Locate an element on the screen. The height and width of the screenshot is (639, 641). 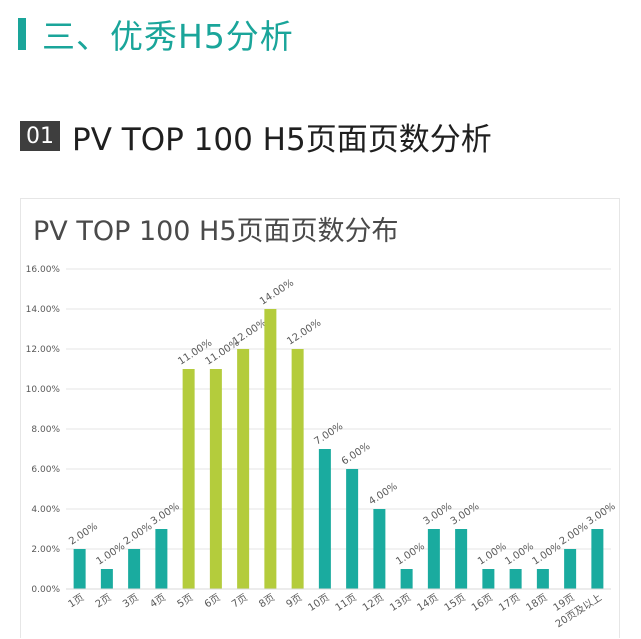
x-tick-label: 7页 is located at coordinates (239, 600).